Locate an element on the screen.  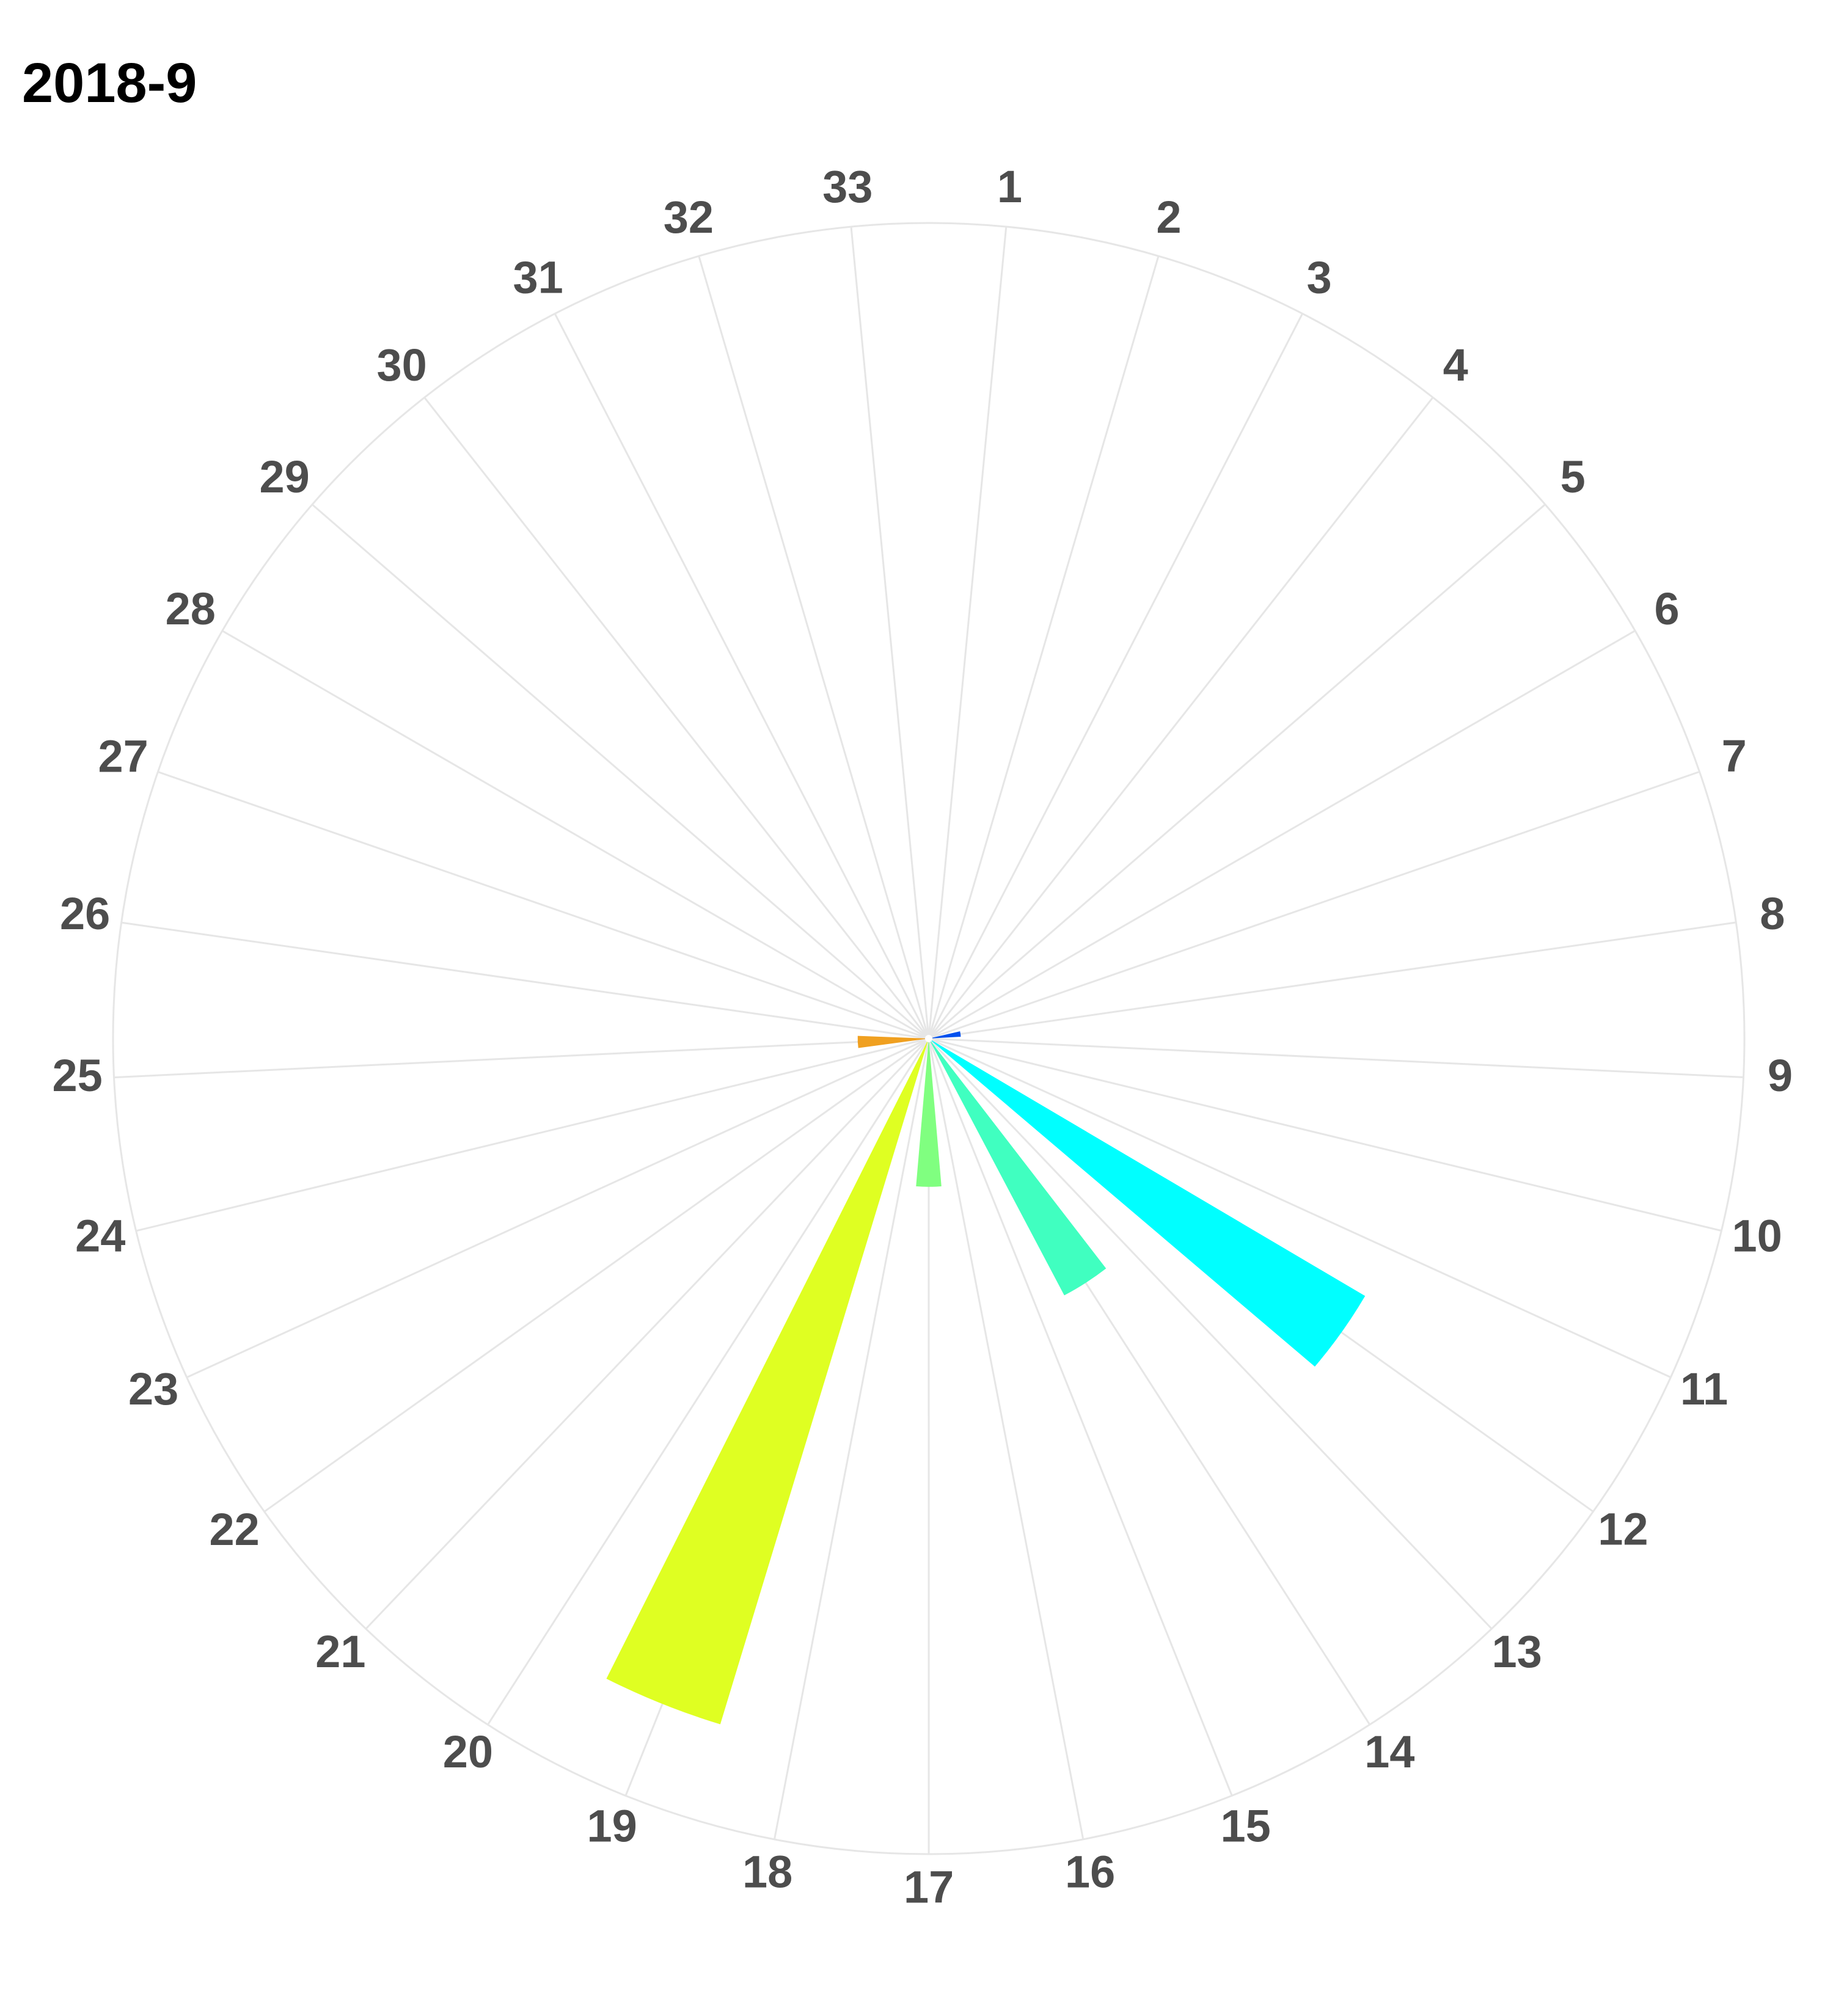
category-label-3: 3 is located at coordinates (1319, 278).